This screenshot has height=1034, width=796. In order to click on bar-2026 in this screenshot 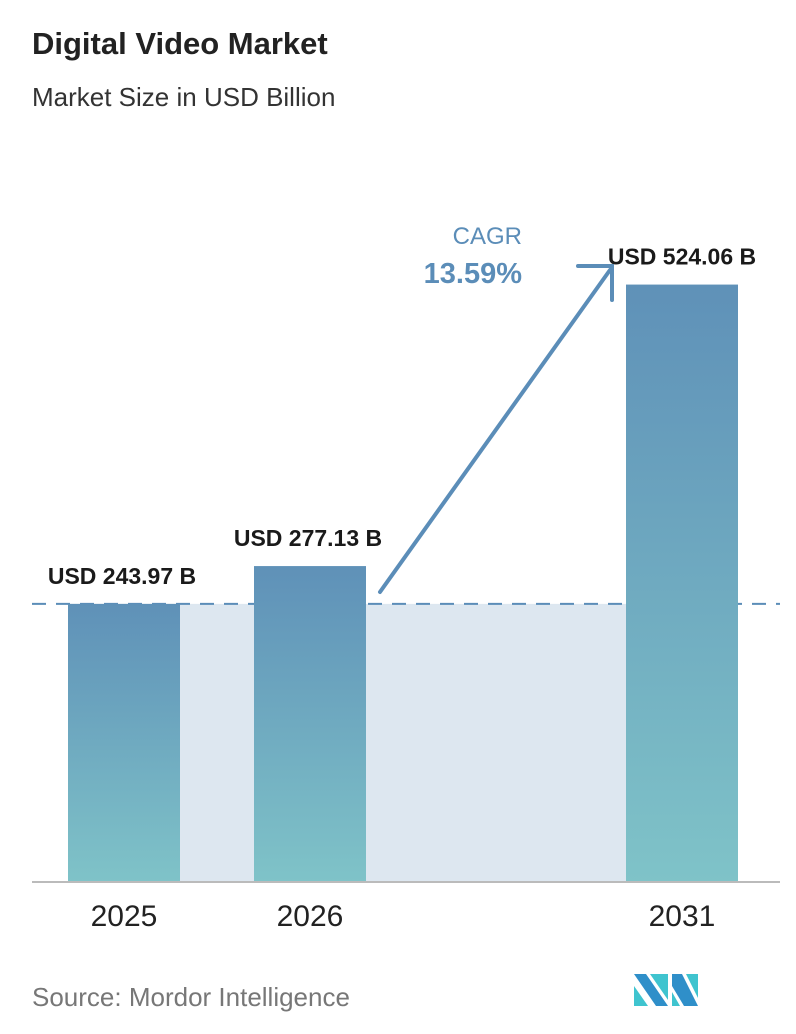, I will do `click(310, 724)`.